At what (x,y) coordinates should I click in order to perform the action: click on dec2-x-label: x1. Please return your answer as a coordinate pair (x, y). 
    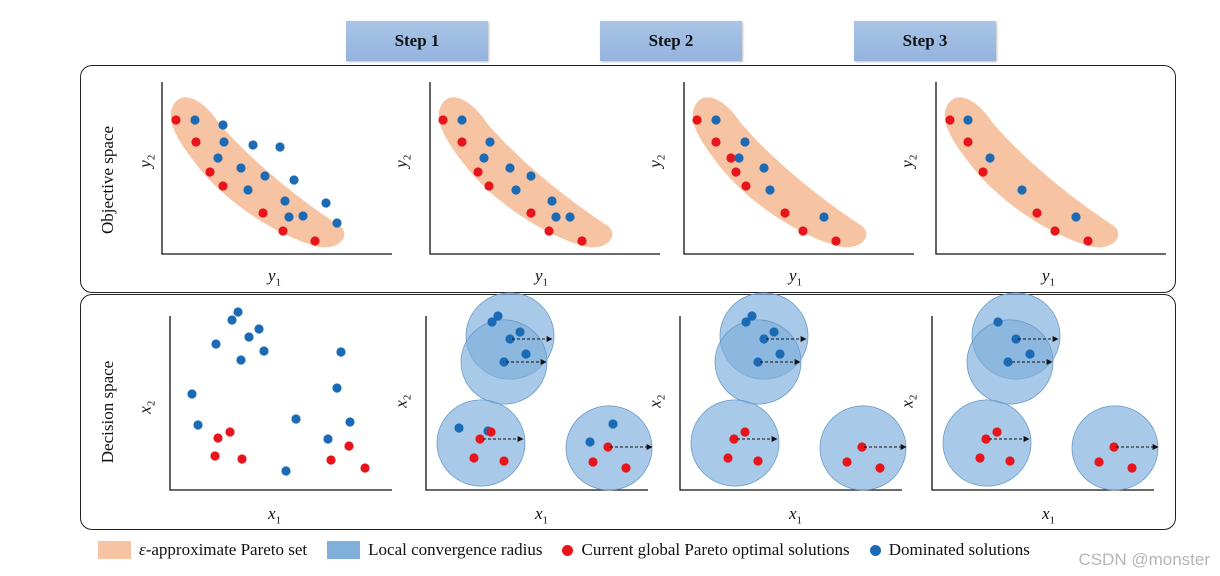
    Looking at the image, I should click on (542, 515).